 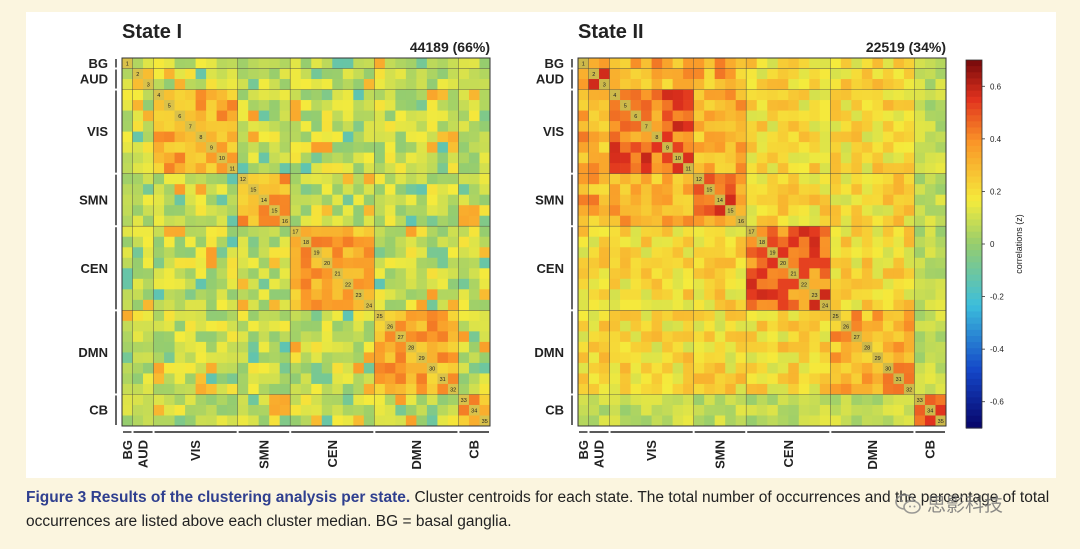 I want to click on node-label: 15, so click(x=709, y=191).